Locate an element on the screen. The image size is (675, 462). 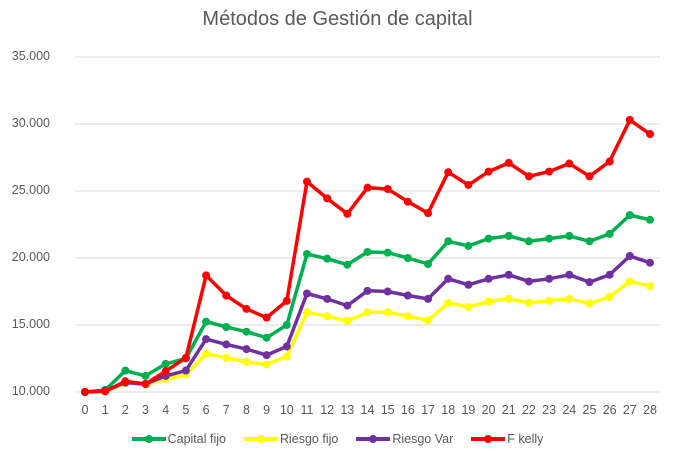
x-tick-label: 9 is located at coordinates (267, 410).